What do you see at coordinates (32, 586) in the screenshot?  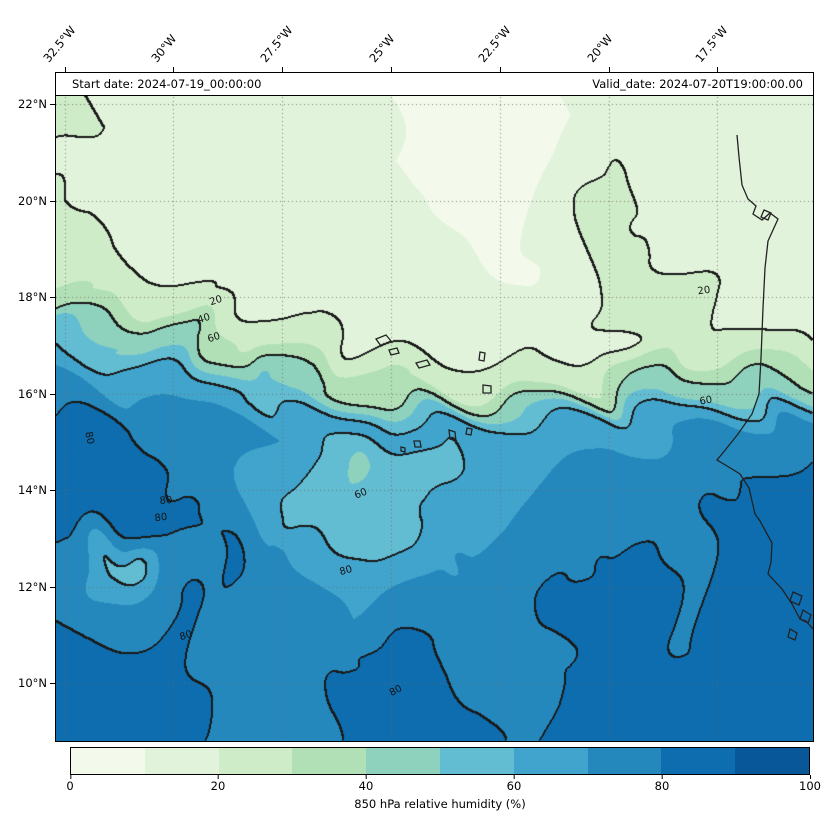 I see `lat-tick-label: 12°N` at bounding box center [32, 586].